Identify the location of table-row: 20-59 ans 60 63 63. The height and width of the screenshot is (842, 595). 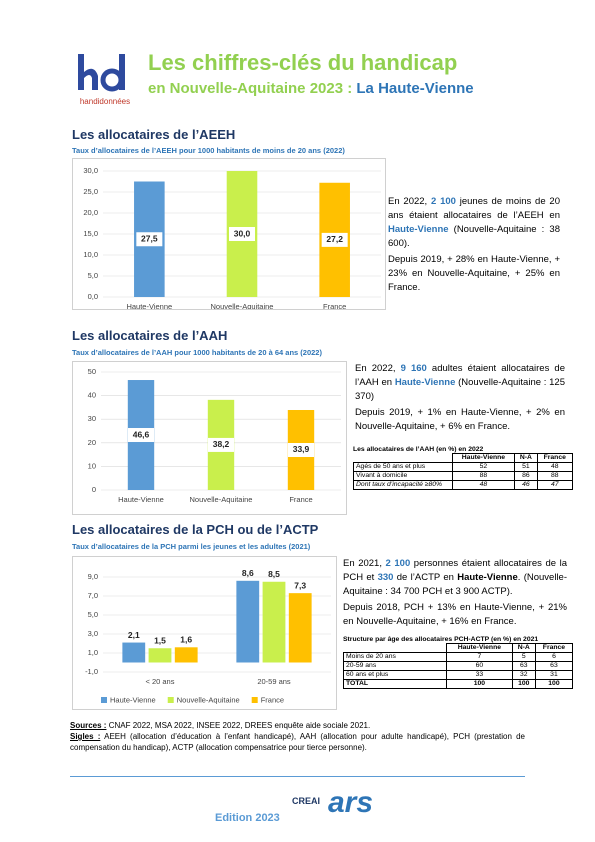
(458, 666).